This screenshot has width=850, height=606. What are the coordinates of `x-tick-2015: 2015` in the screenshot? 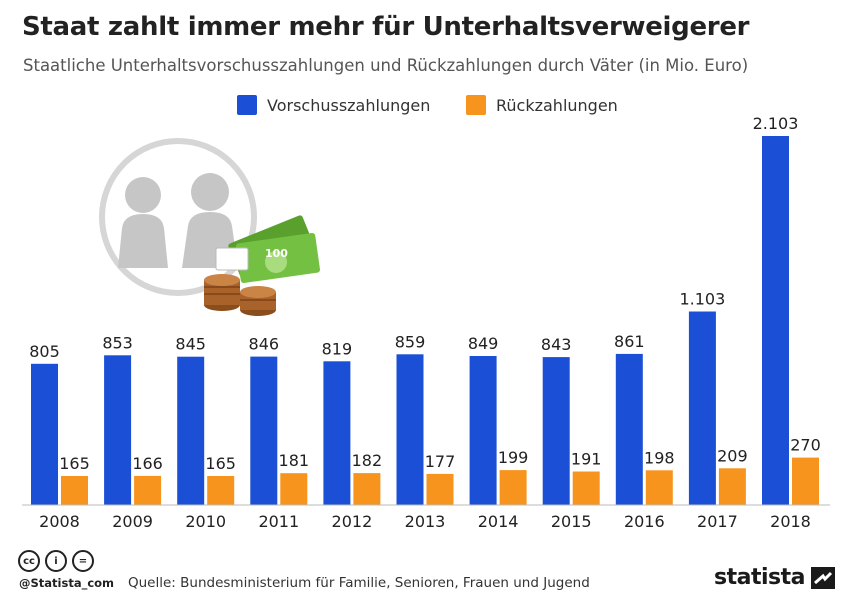 It's located at (571, 521).